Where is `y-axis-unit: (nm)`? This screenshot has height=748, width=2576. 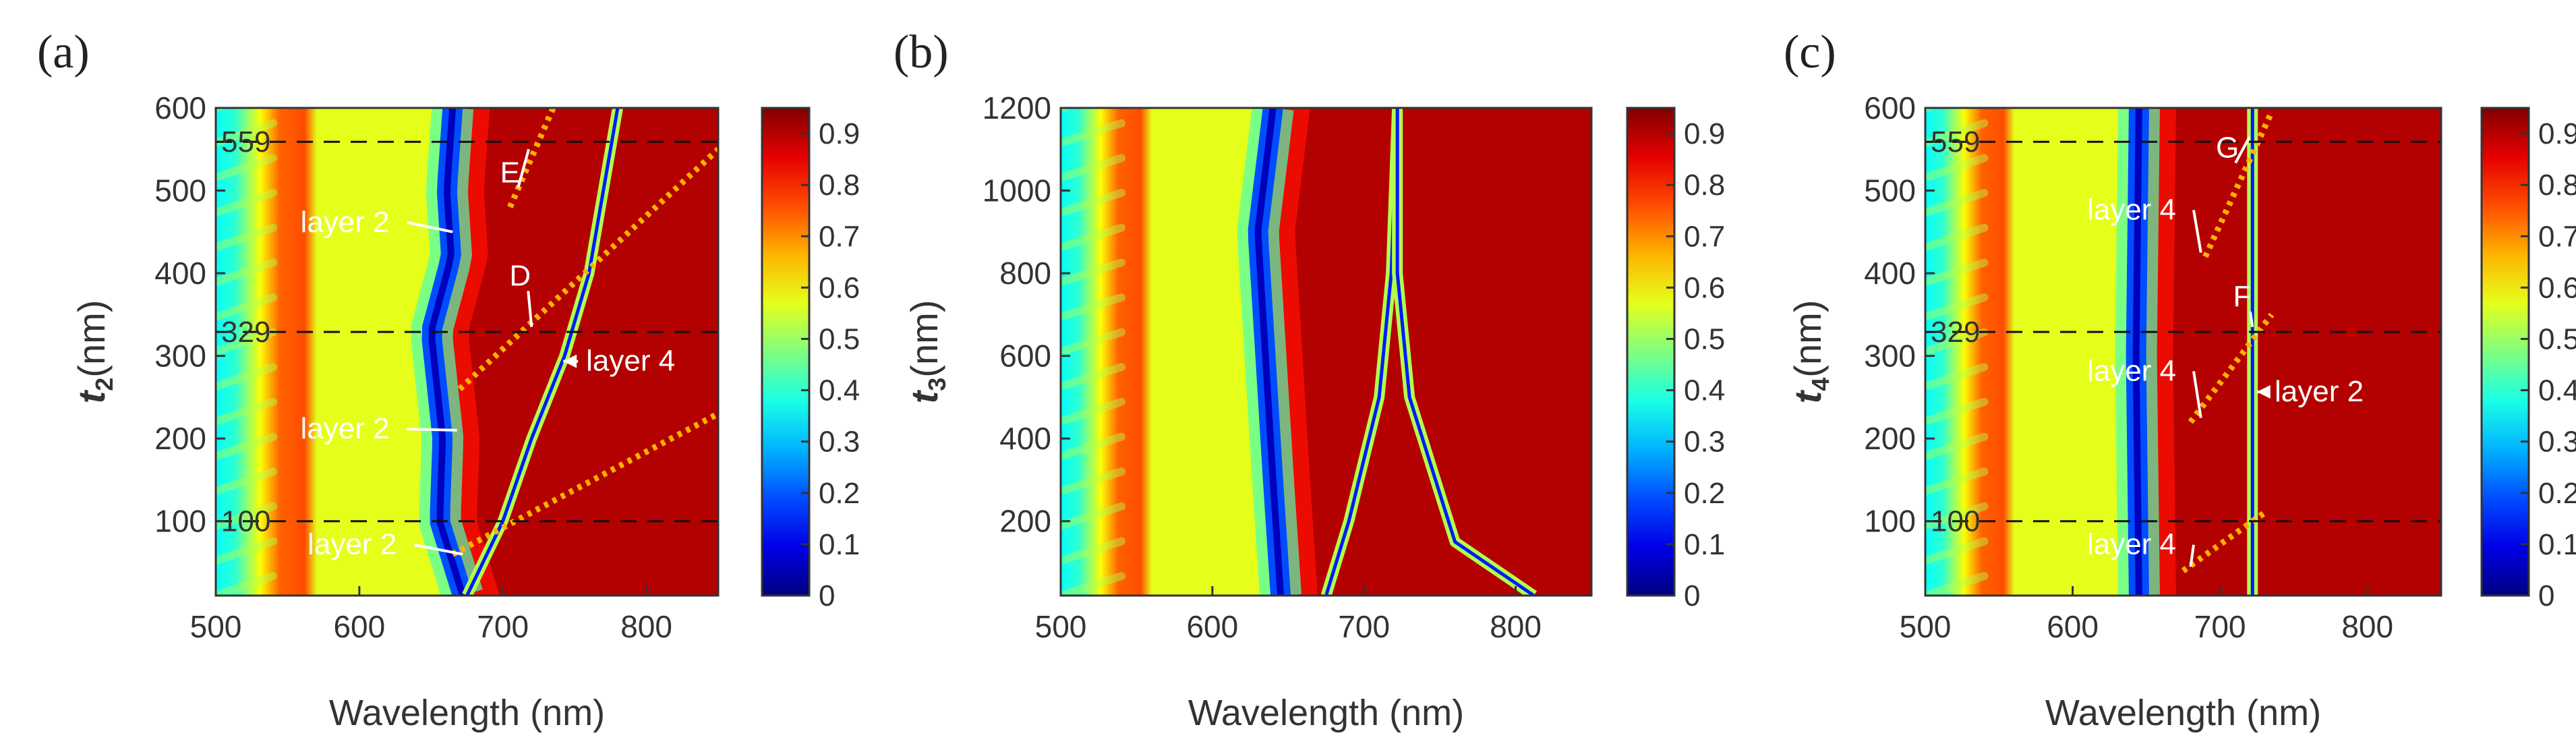 y-axis-unit: (nm) is located at coordinates (92, 339).